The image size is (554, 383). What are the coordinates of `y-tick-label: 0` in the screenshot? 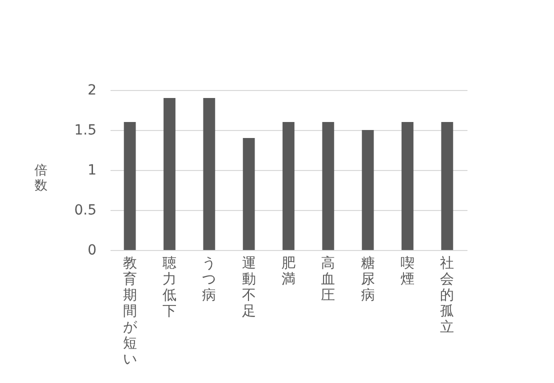 It's located at (92, 250).